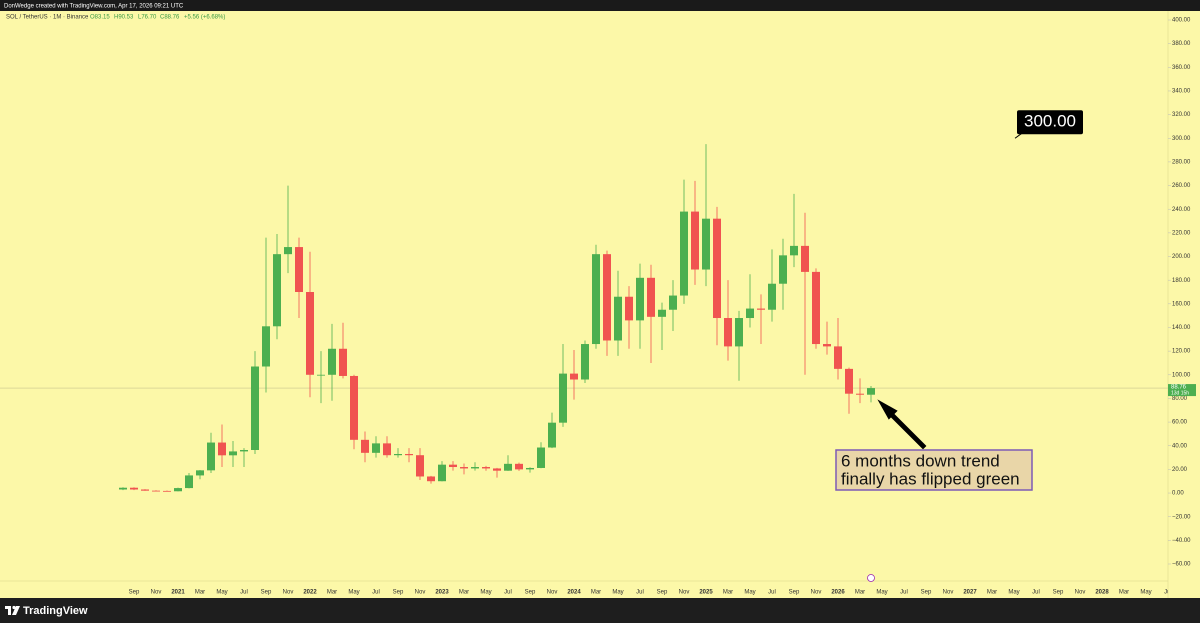 The height and width of the screenshot is (623, 1200). I want to click on y-tick-label: 380.00, so click(1181, 44).